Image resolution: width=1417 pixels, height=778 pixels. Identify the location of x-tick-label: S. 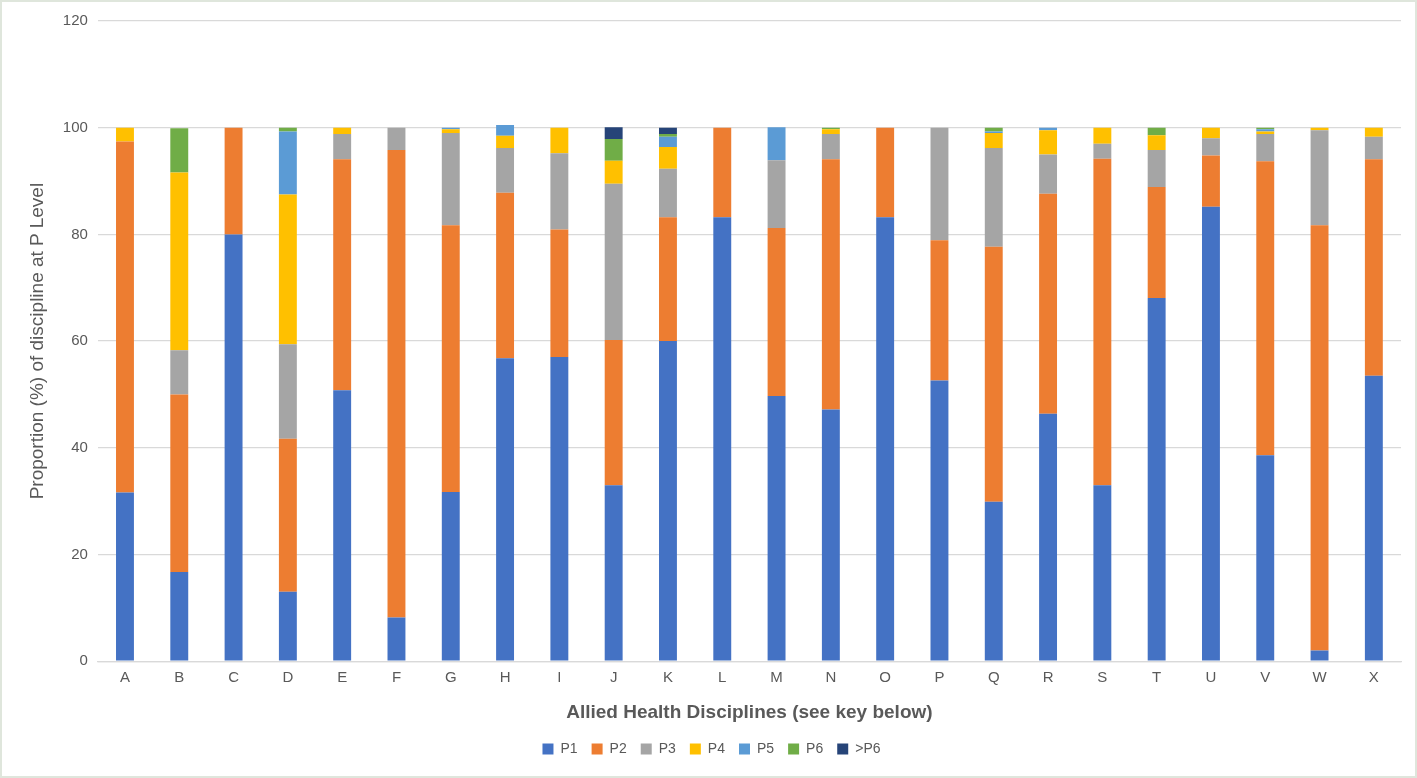
(1102, 677).